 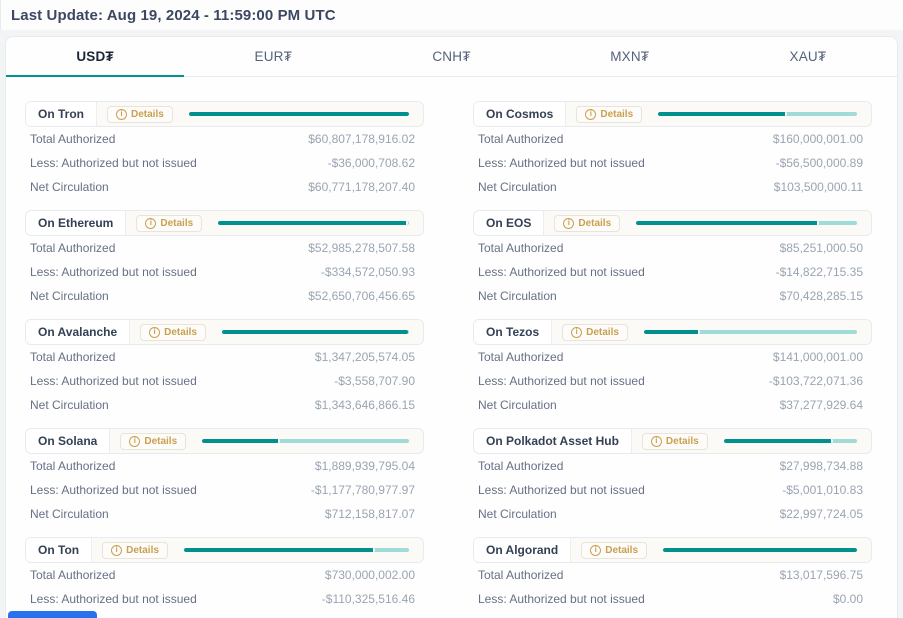 I want to click on total-authorized-row: Total Authorized $13,017,596.75, so click(x=672, y=575).